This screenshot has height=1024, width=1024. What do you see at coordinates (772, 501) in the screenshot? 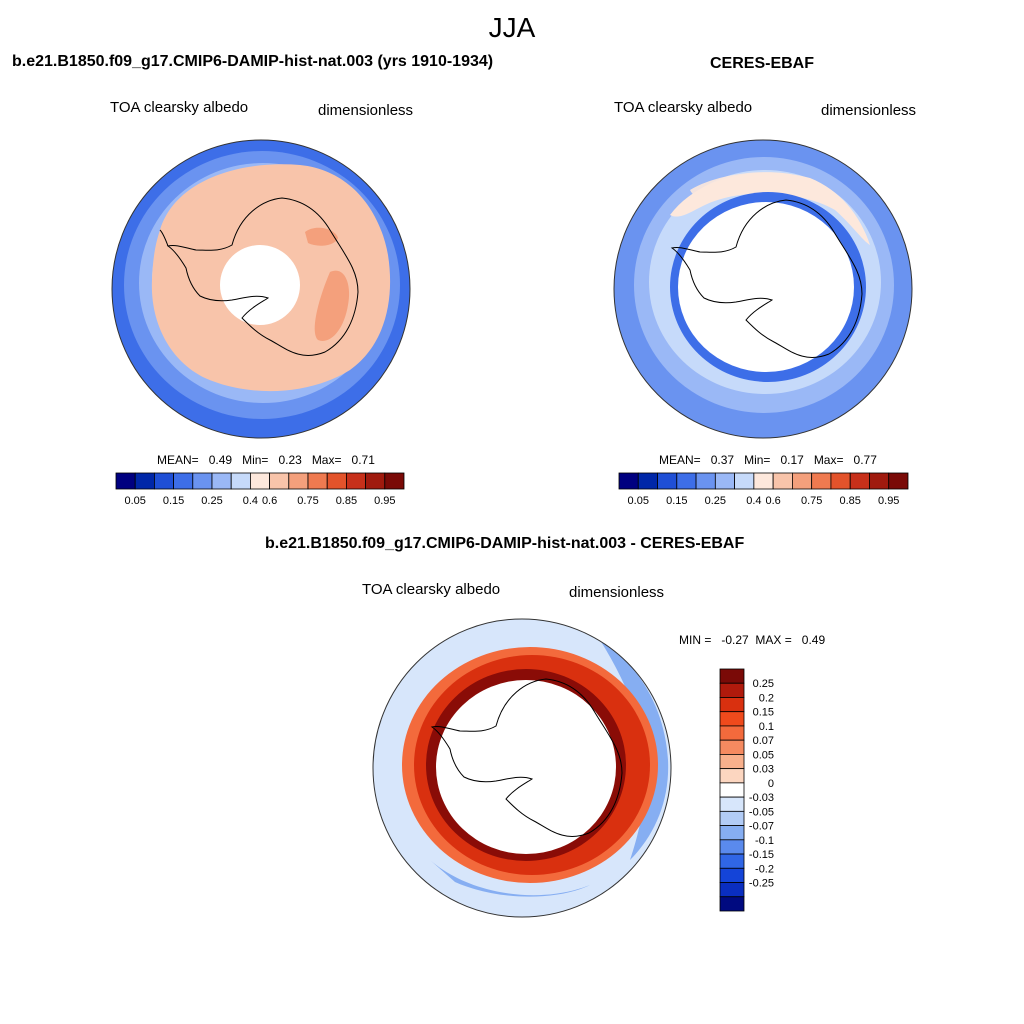
I see `panel2-colorbar-tick-label: 0.6` at bounding box center [772, 501].